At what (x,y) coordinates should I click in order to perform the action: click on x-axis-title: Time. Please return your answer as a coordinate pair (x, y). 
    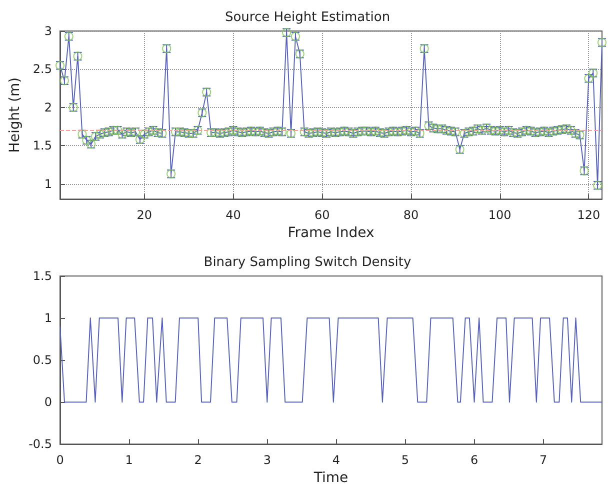
    Looking at the image, I should click on (330, 478).